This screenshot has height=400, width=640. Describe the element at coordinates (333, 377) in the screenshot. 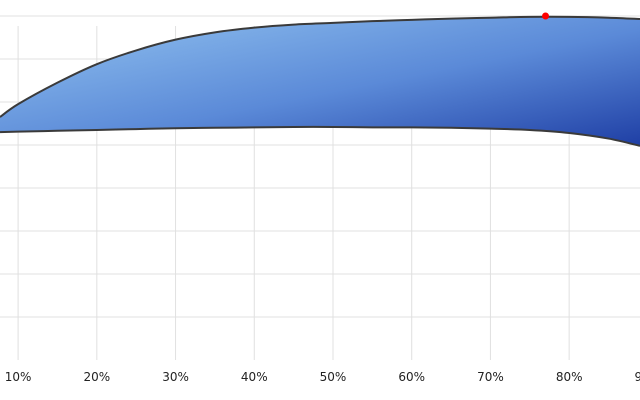

I see `x-tick-label: 50%` at that location.